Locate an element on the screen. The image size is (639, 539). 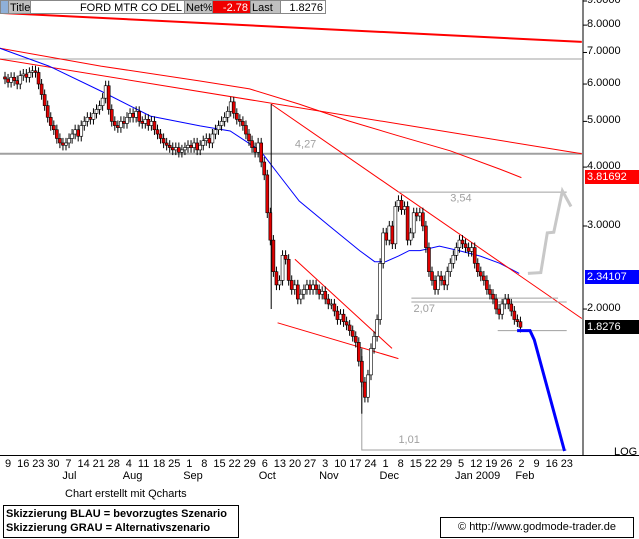
annotation-label: 3,54 is located at coordinates (460, 199).